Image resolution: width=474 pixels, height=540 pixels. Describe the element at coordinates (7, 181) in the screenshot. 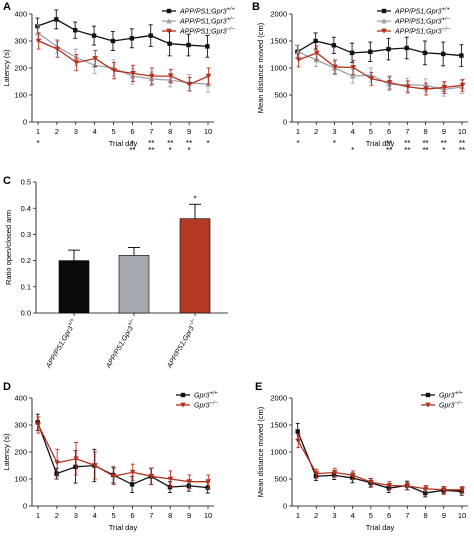

I see `panel-letter: C` at that location.